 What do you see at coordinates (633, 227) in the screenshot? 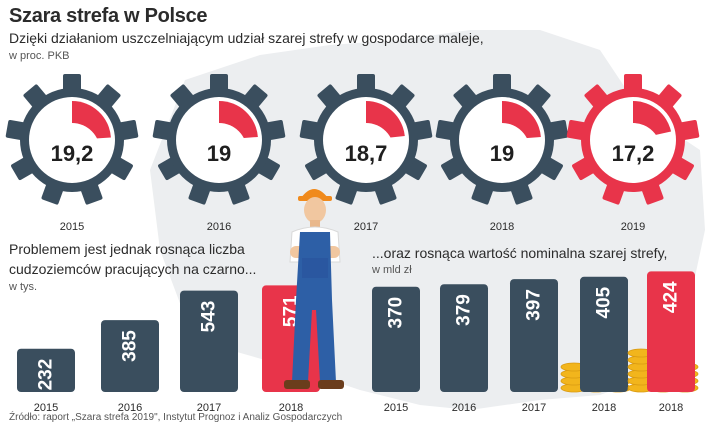
I see `gear-year-label: 2019` at bounding box center [633, 227].